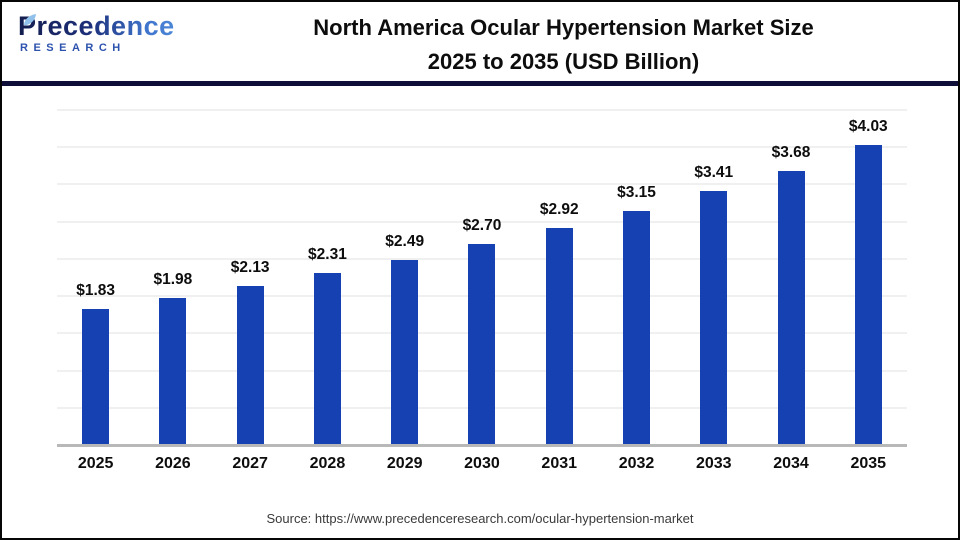  Describe the element at coordinates (73, 48) in the screenshot. I see `logo-subtitle: RESEARCH` at that location.